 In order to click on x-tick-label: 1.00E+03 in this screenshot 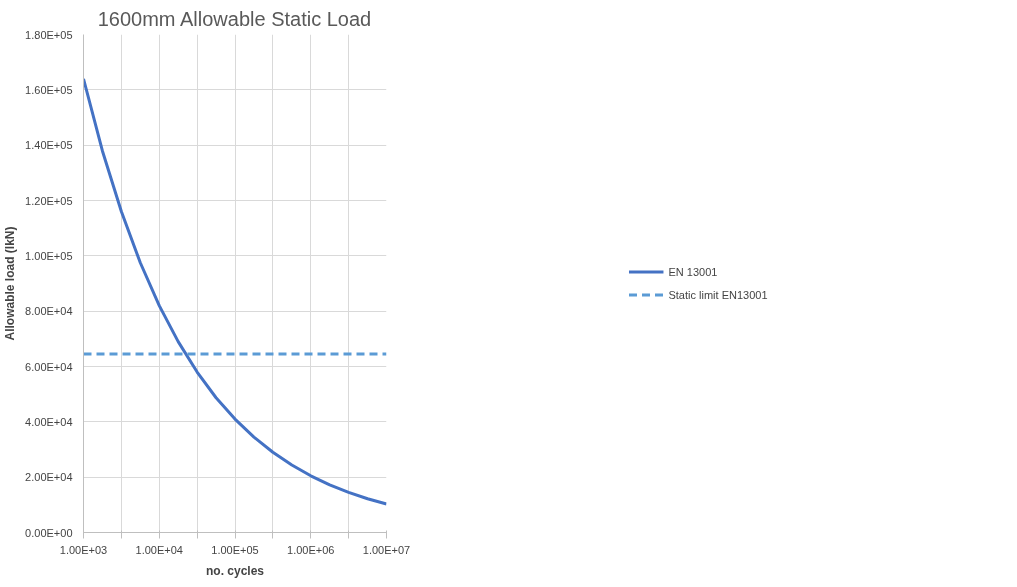, I will do `click(83, 549)`.